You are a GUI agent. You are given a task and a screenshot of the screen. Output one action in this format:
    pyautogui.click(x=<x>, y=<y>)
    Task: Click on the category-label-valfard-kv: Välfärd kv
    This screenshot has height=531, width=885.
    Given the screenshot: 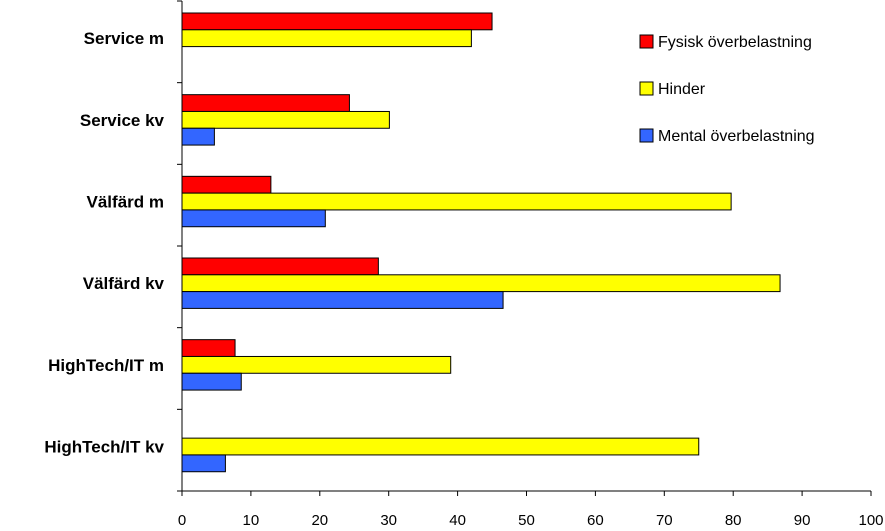 What is the action you would take?
    pyautogui.click(x=124, y=283)
    